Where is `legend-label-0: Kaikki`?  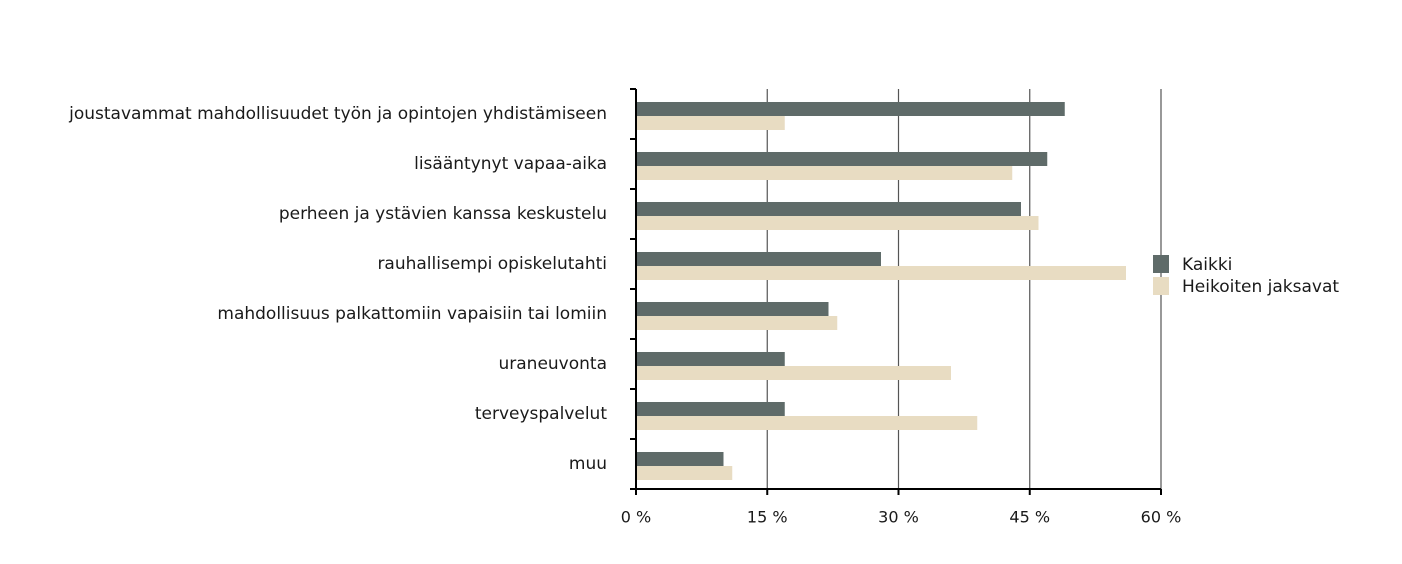 legend-label-0: Kaikki is located at coordinates (1207, 265).